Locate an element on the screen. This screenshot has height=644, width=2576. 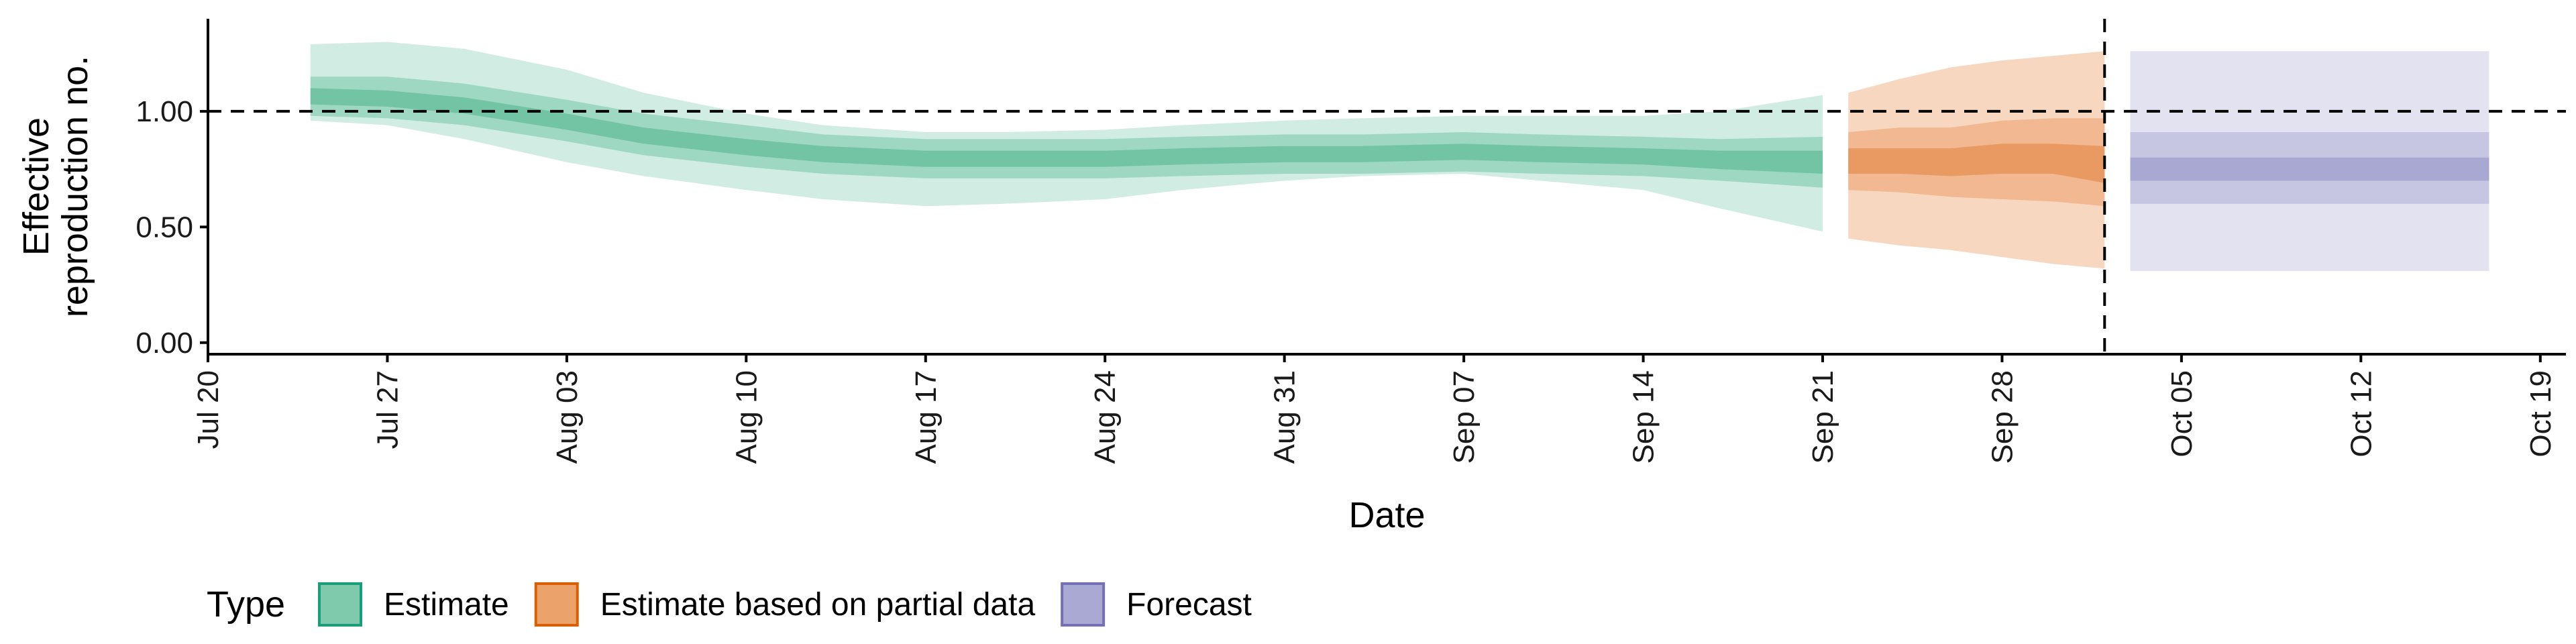
x-tick-label: Oct 19 is located at coordinates (2540, 414).